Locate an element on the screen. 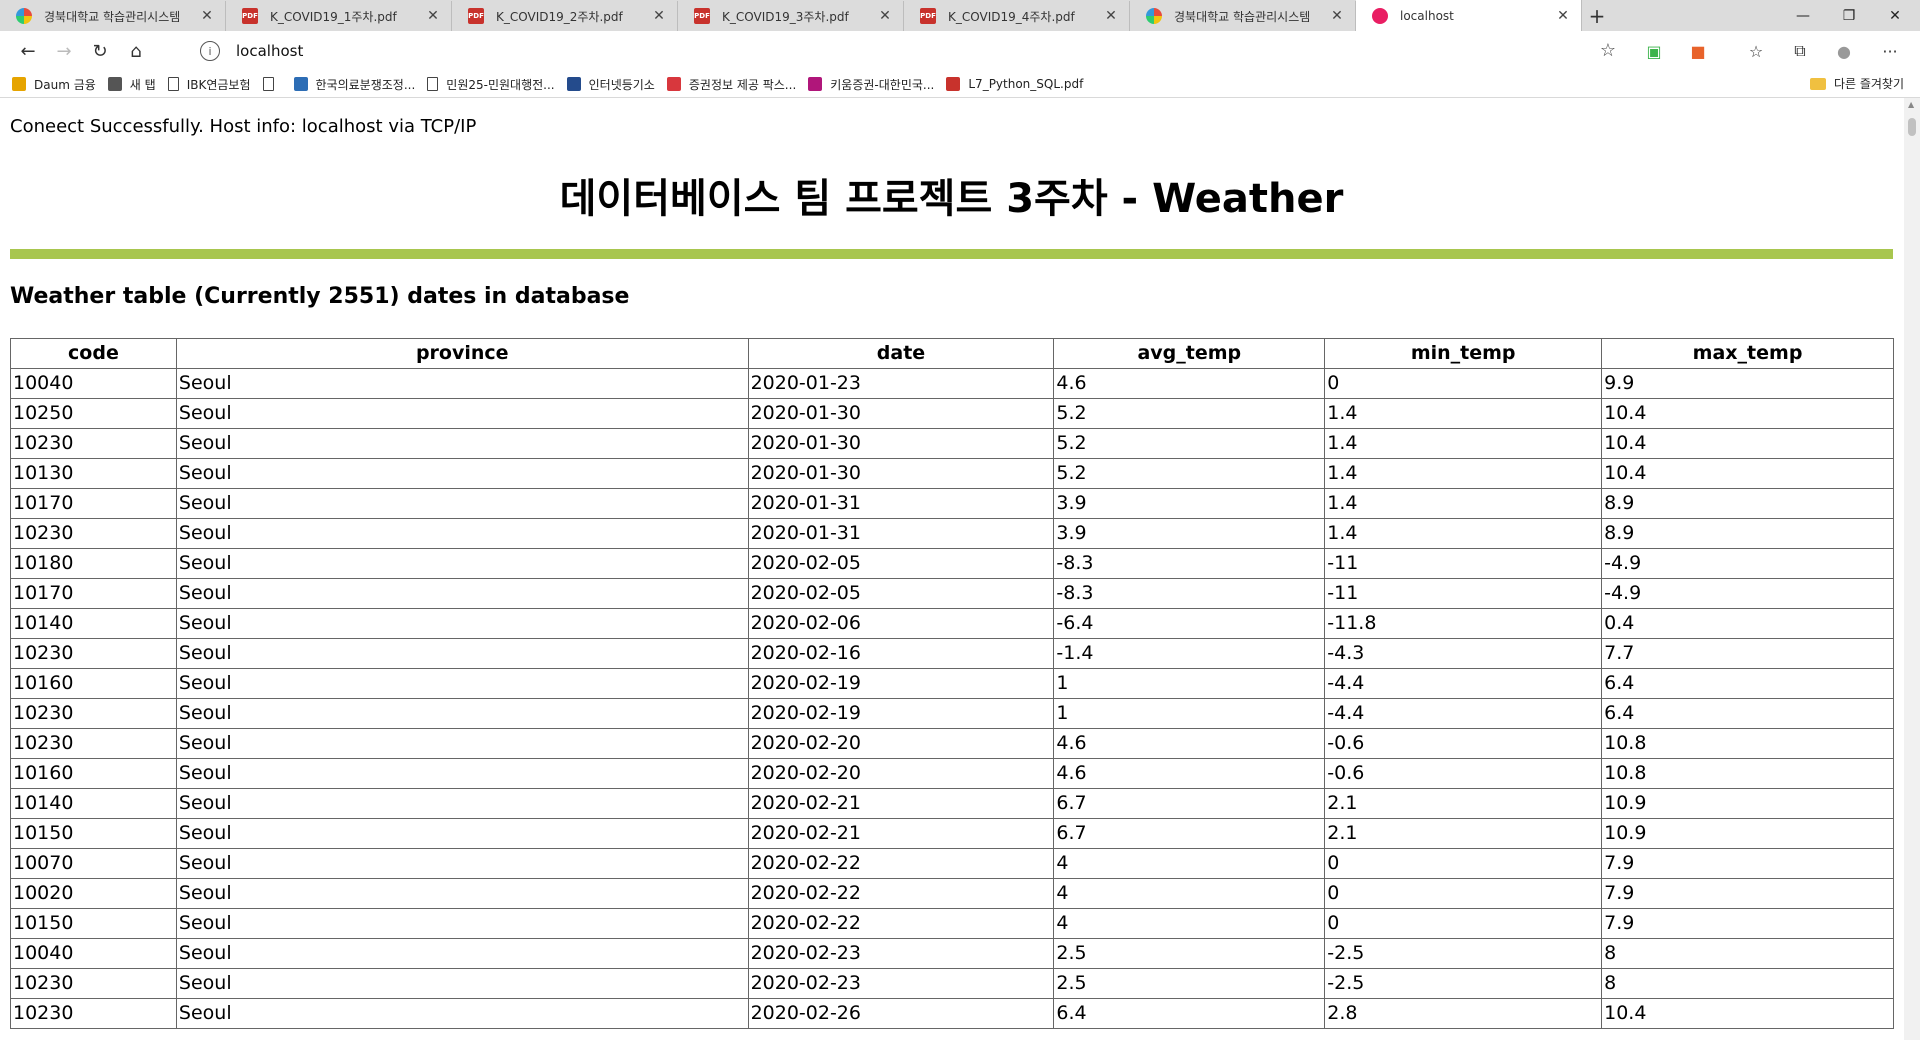  tab-item: localhost ✕ is located at coordinates (1469, 15).